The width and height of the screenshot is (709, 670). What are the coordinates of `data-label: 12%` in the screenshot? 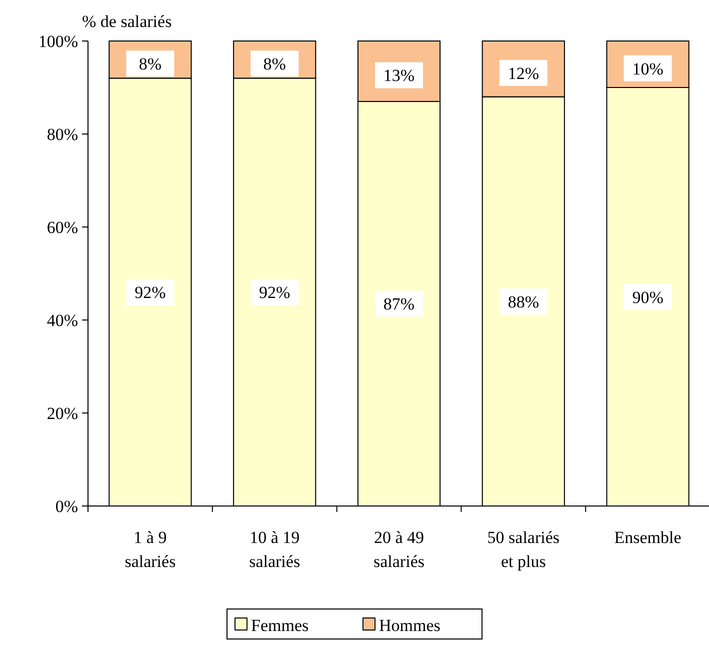 It's located at (523, 73).